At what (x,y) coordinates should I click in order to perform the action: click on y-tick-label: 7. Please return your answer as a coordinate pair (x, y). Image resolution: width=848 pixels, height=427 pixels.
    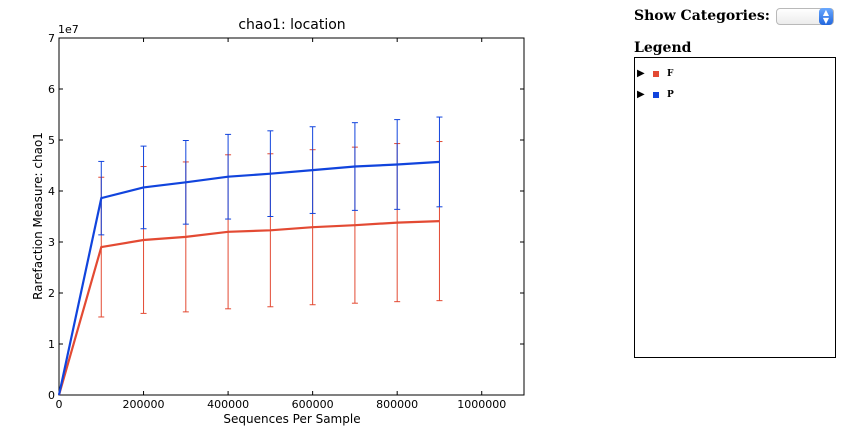
    Looking at the image, I should click on (51, 38).